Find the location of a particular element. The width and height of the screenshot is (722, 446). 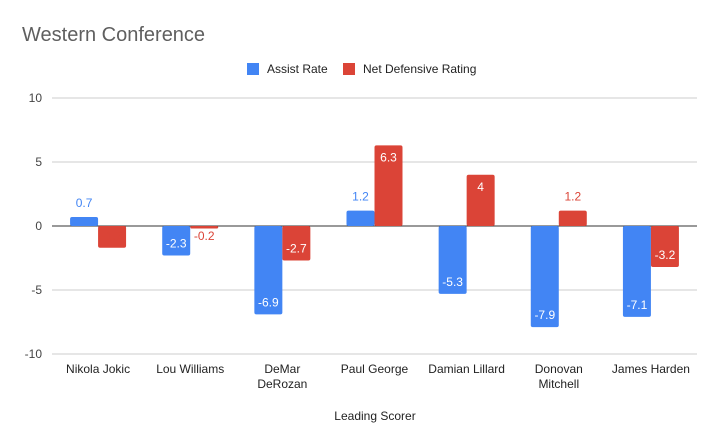

x-tick-label: Damian Lillard is located at coordinates (466, 369).